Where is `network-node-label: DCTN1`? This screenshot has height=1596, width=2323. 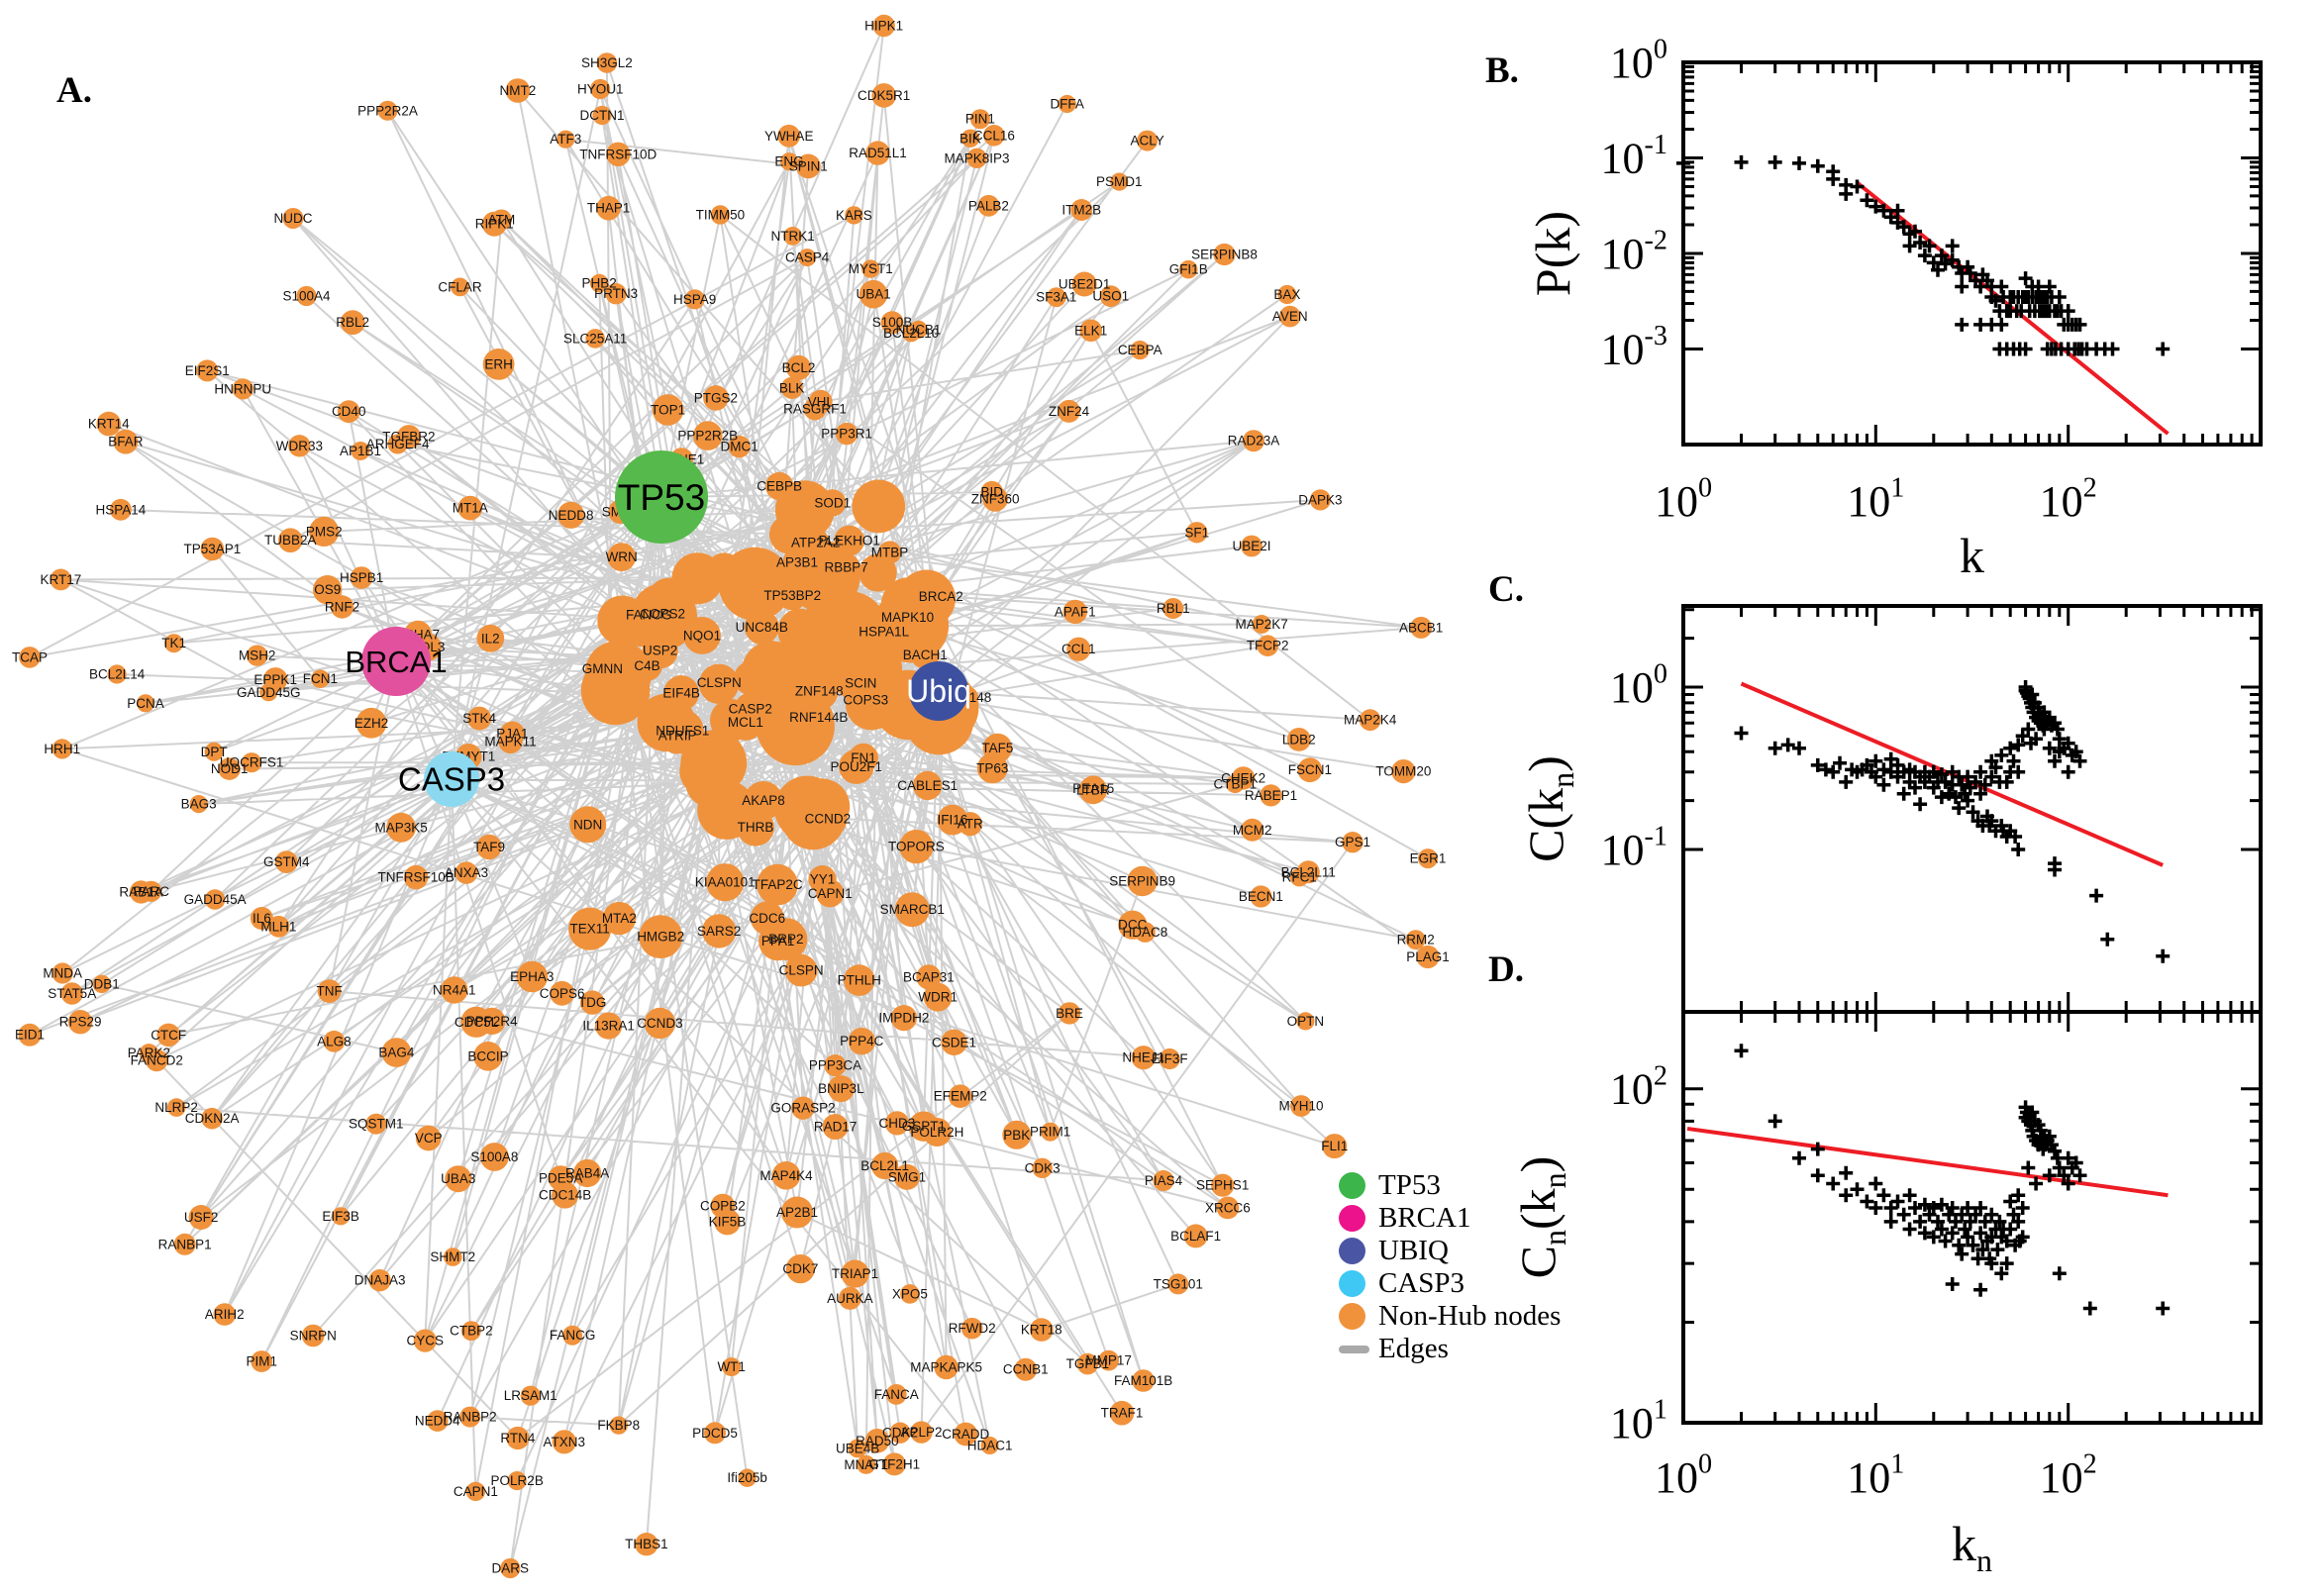 network-node-label: DCTN1 is located at coordinates (601, 115).